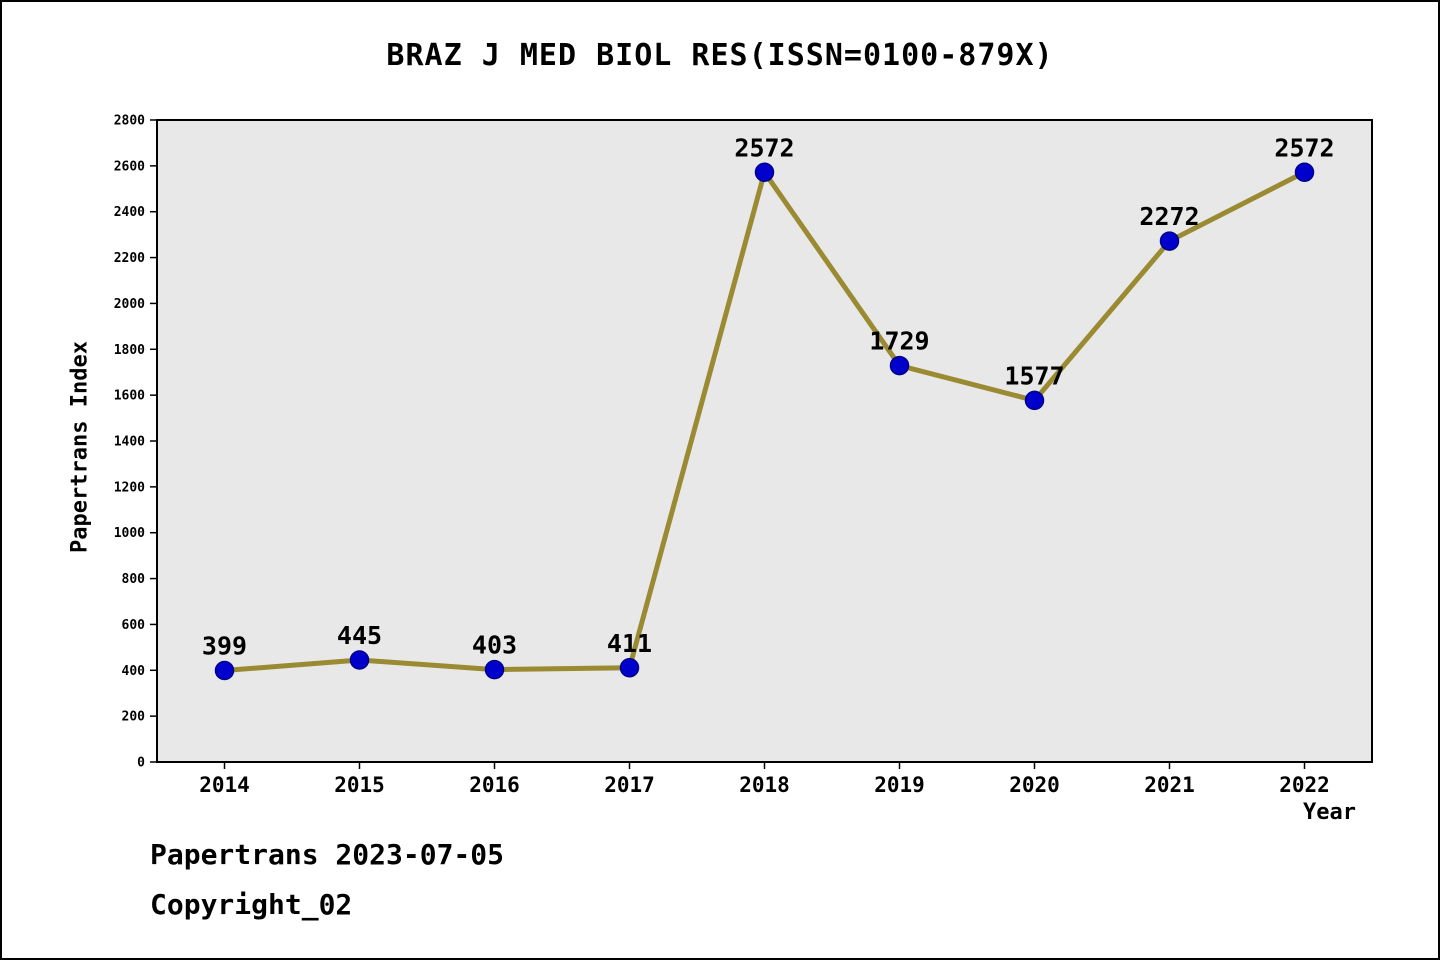 Image resolution: width=1440 pixels, height=962 pixels. Describe the element at coordinates (134, 625) in the screenshot. I see `y-tick-label: 600` at that location.